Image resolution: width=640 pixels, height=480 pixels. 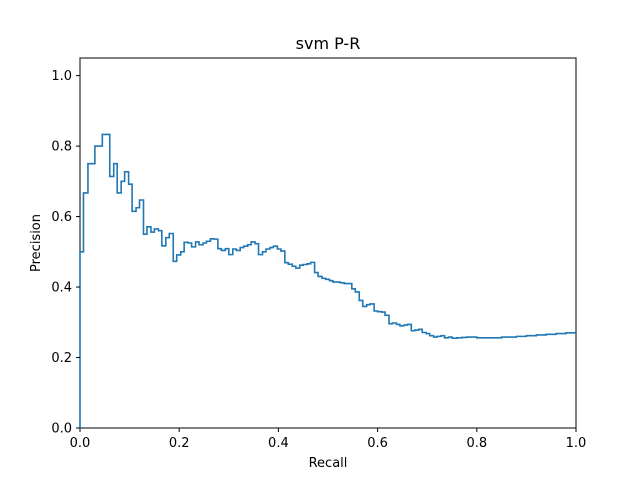 I want to click on y-axis-label: Precision, so click(x=36, y=243).